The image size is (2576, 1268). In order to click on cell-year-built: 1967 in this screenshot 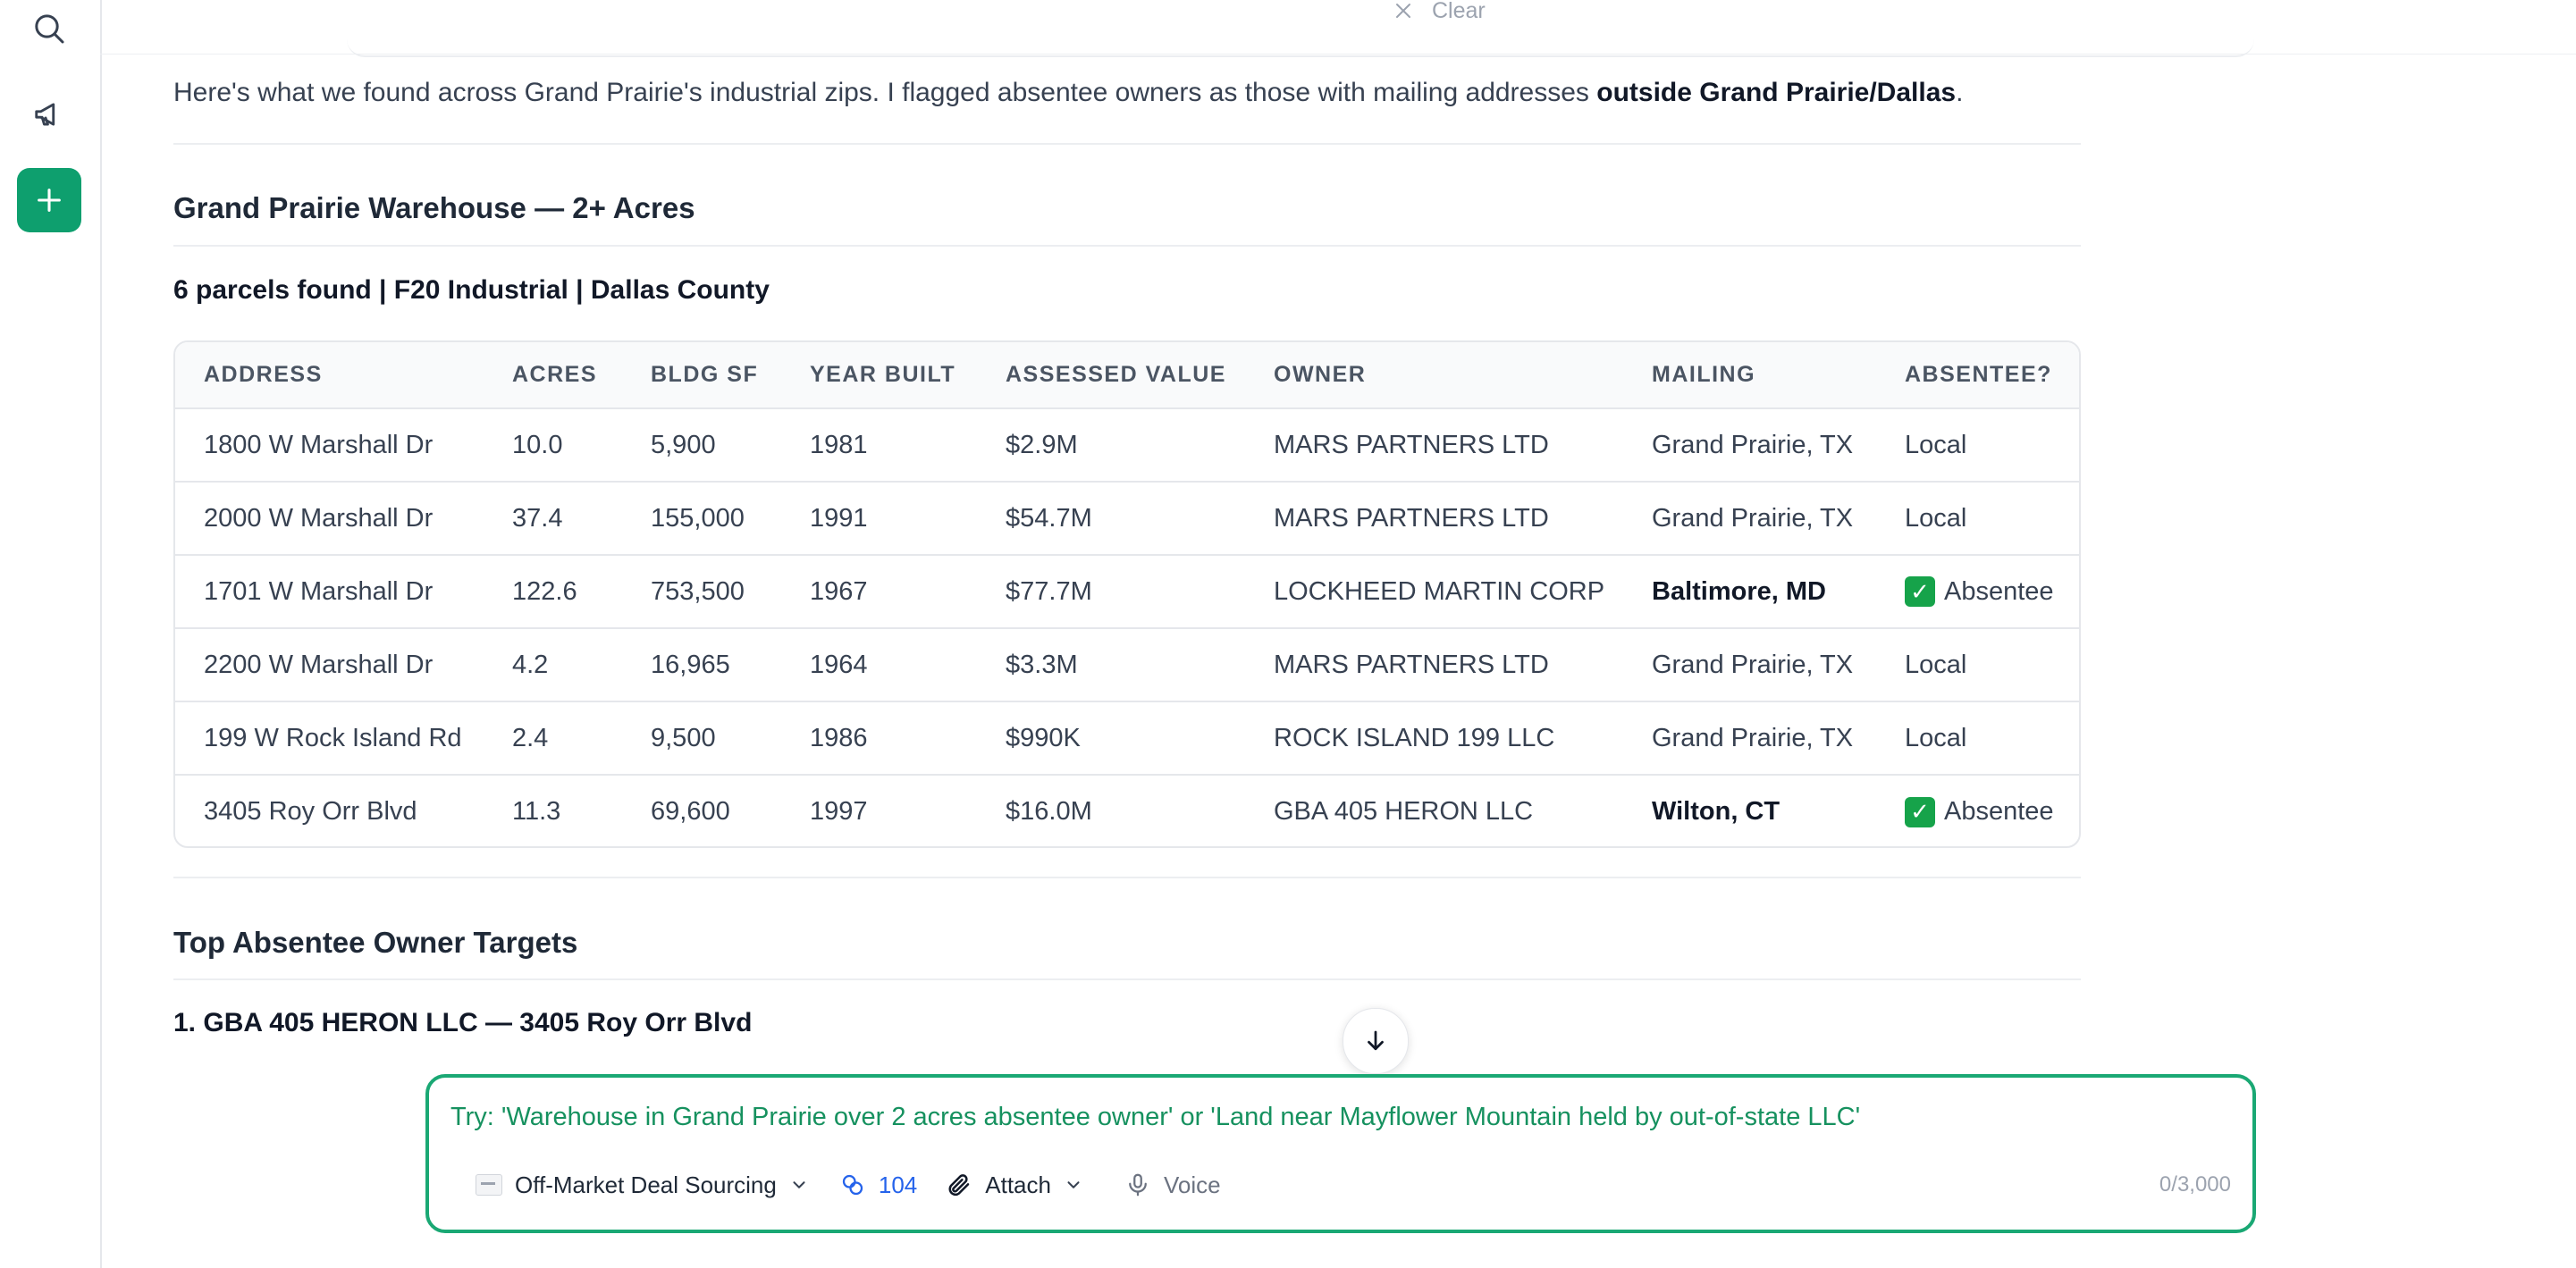, I will do `click(879, 591)`.